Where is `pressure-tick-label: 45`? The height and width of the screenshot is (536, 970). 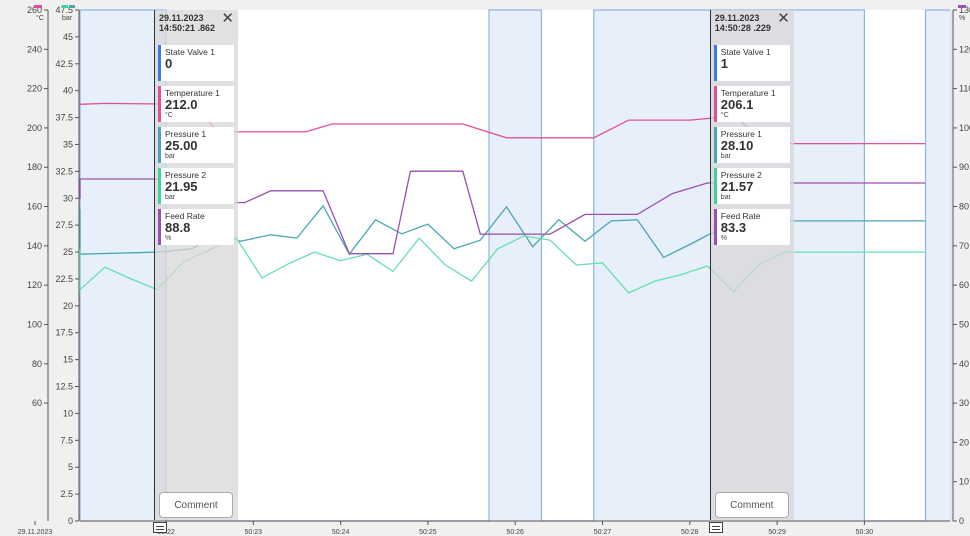
pressure-tick-label: 45 is located at coordinates (68, 37).